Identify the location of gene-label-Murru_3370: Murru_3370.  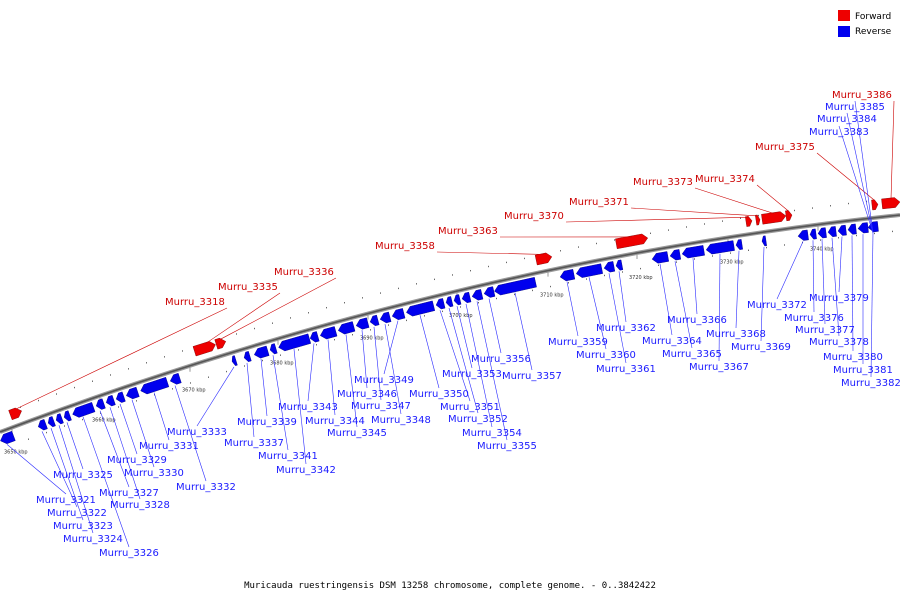
(534, 216).